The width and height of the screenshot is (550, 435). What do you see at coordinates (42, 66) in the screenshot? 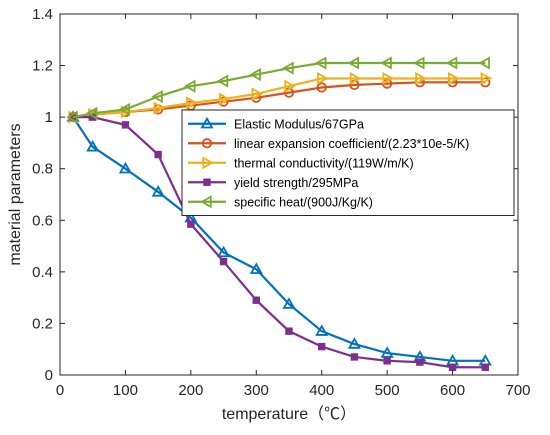
I see `y-tick-label: 1.2` at bounding box center [42, 66].